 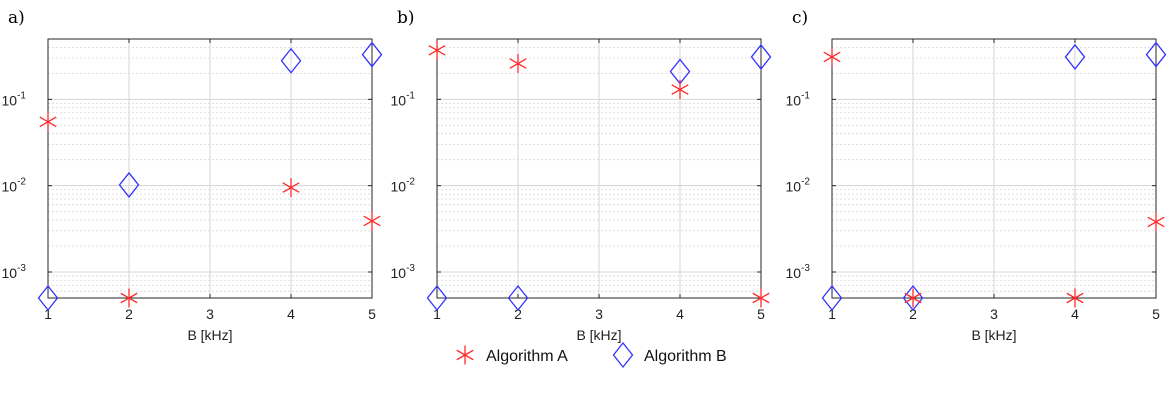 I want to click on panel-label: a), so click(x=16, y=18).